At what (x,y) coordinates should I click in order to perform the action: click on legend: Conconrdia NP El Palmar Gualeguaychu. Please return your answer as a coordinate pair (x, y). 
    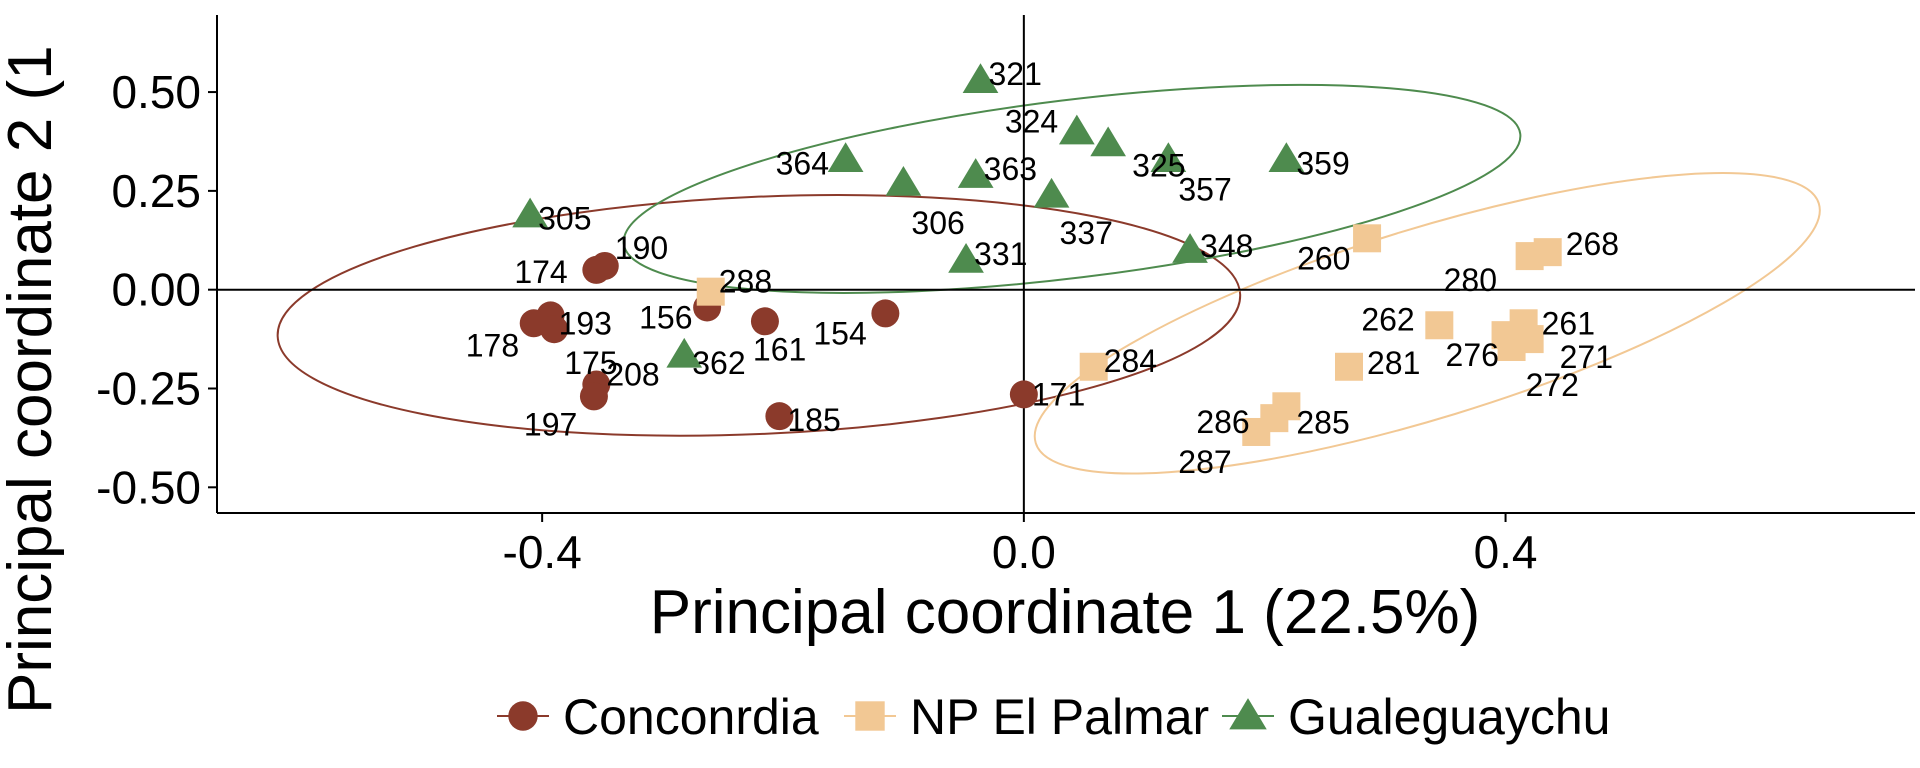
    Looking at the image, I should click on (1053, 717).